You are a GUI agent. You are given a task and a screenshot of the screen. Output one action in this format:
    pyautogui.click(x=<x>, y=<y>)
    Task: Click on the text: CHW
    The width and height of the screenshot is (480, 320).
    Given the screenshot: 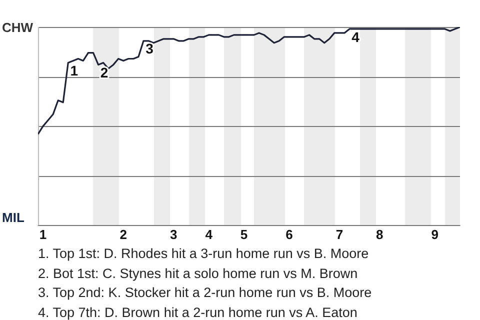 What is the action you would take?
    pyautogui.click(x=18, y=27)
    